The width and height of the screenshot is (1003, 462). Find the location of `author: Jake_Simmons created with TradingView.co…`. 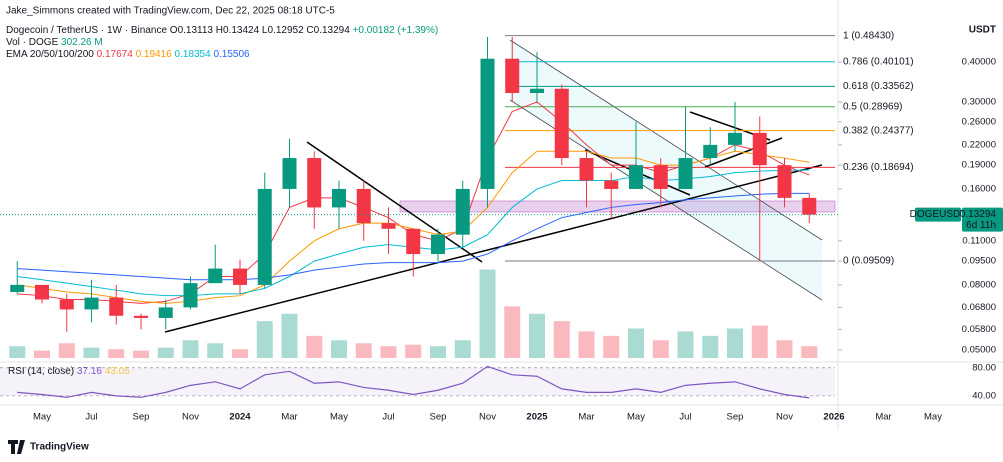

author: Jake_Simmons created with TradingView.co… is located at coordinates (170, 11).